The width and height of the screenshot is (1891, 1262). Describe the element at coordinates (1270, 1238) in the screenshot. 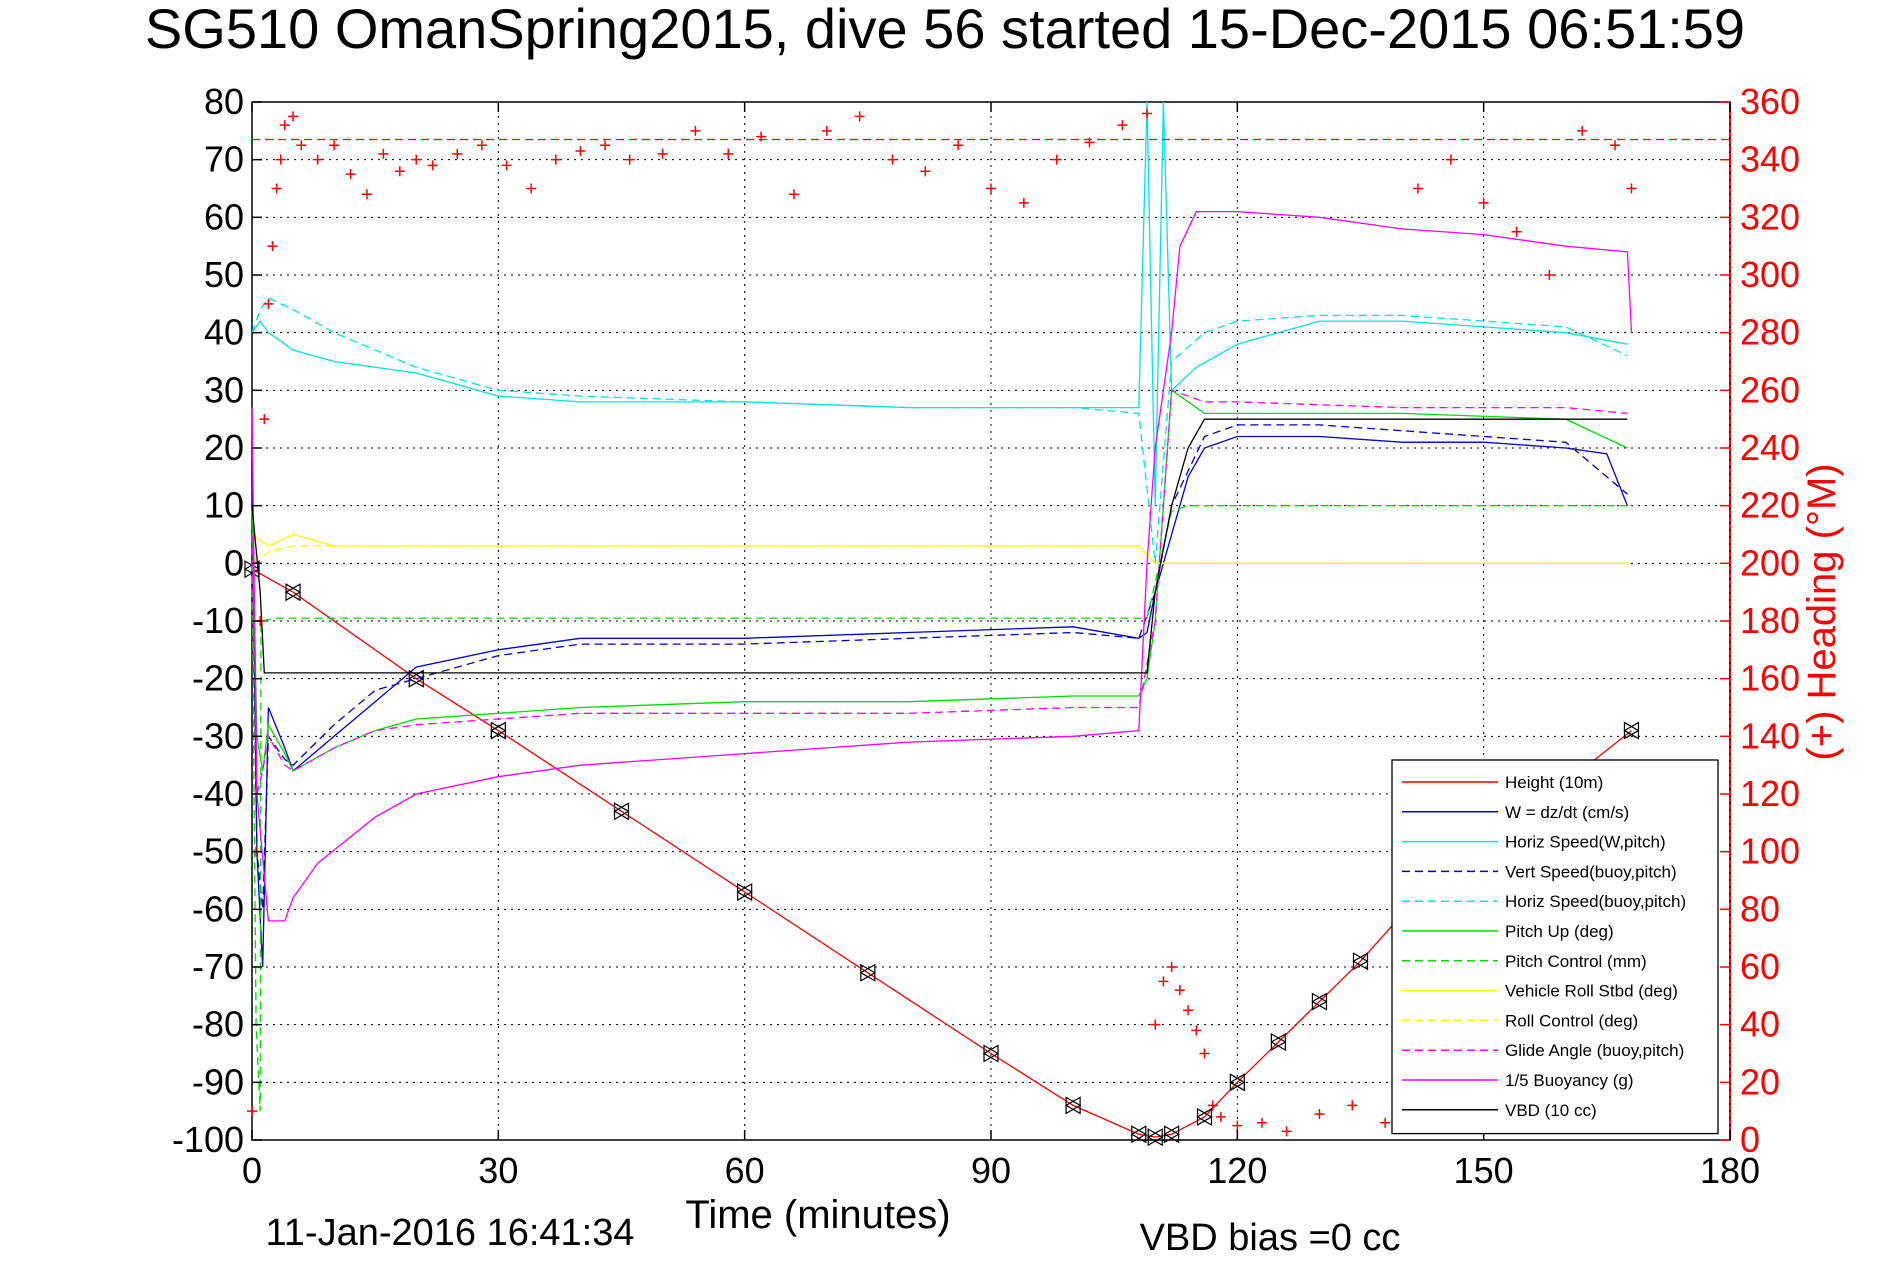

I see `footer-vbd-bias: VBD bias =0 cc` at that location.